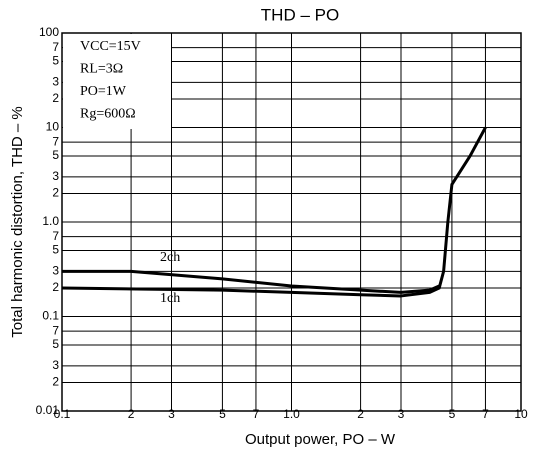 This screenshot has width=540, height=454. I want to click on y-axis-label: Total harmonic distortion, THD – %, so click(17, 221).